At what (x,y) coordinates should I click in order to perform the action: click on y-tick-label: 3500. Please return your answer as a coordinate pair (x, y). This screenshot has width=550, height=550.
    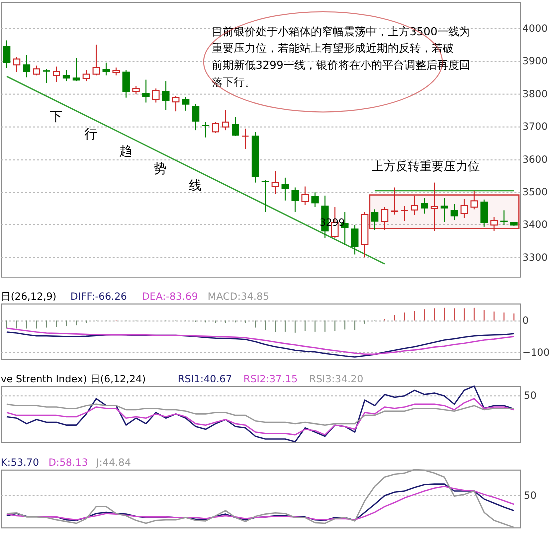
    Looking at the image, I should click on (535, 192).